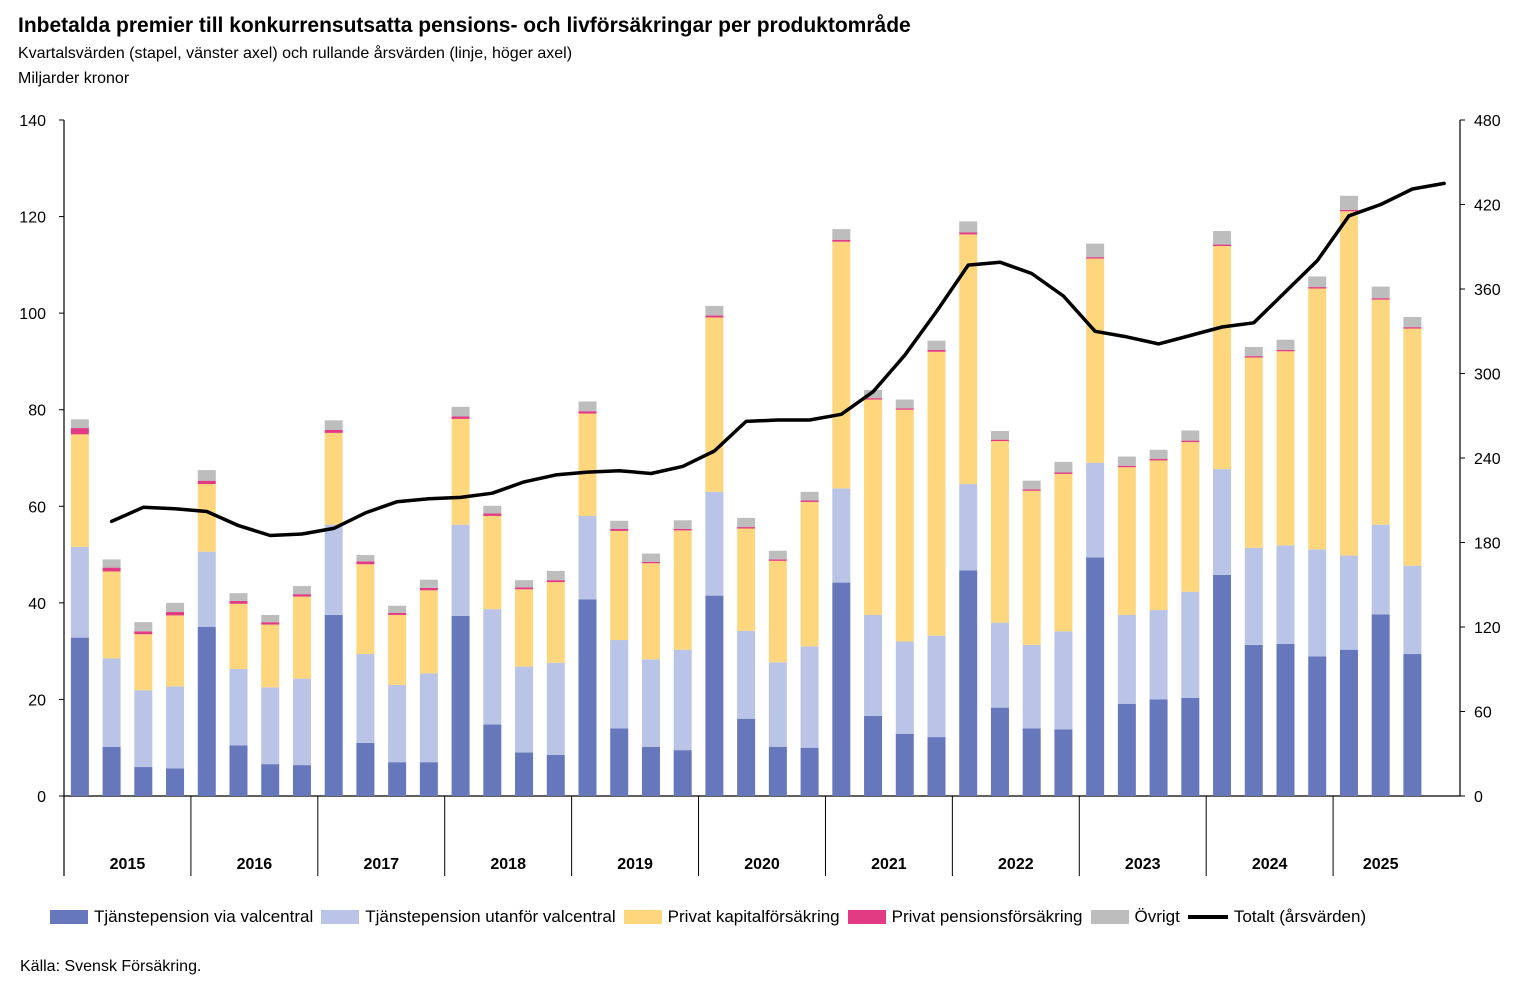  What do you see at coordinates (468, 917) in the screenshot?
I see `legend-item-utanfor: Tjänstepension utanför valcentral` at bounding box center [468, 917].